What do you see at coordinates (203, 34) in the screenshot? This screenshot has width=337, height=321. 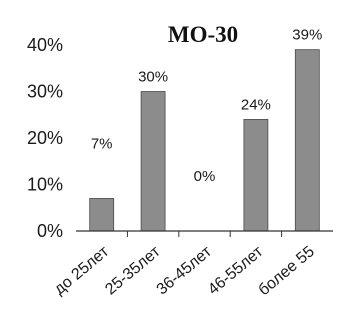 I see `chart-title: МО-30` at bounding box center [203, 34].